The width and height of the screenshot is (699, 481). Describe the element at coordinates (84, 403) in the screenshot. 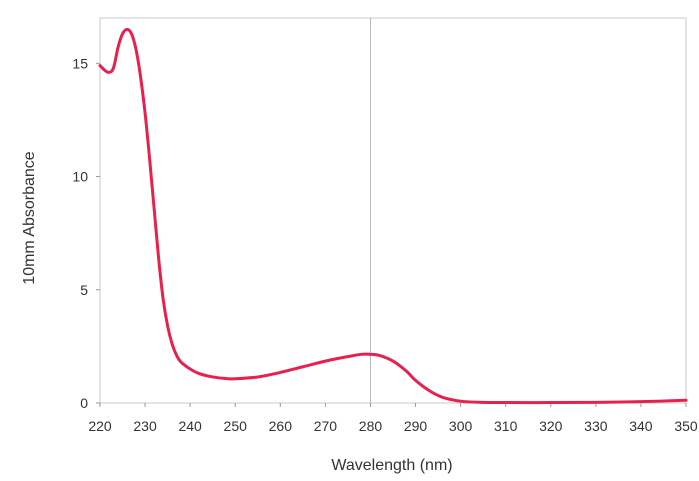

I see `y-tick-label: 0` at that location.